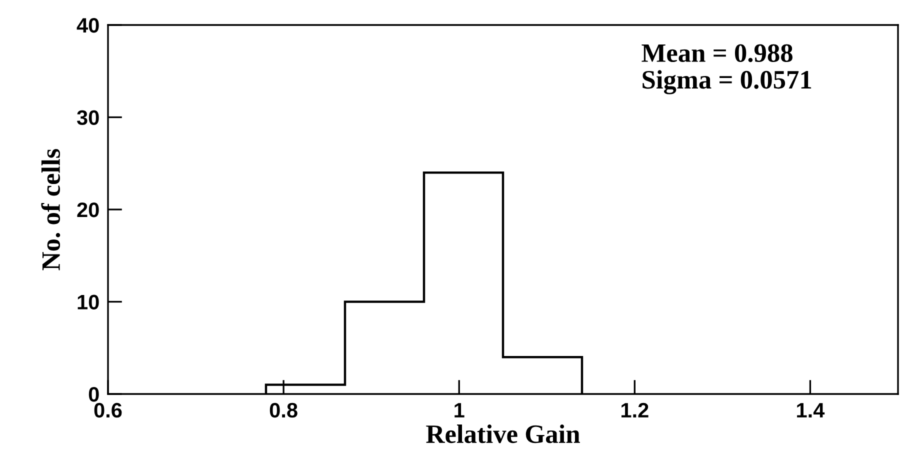 This screenshot has width=902, height=468. I want to click on x-tick-label: 0.6, so click(108, 410).